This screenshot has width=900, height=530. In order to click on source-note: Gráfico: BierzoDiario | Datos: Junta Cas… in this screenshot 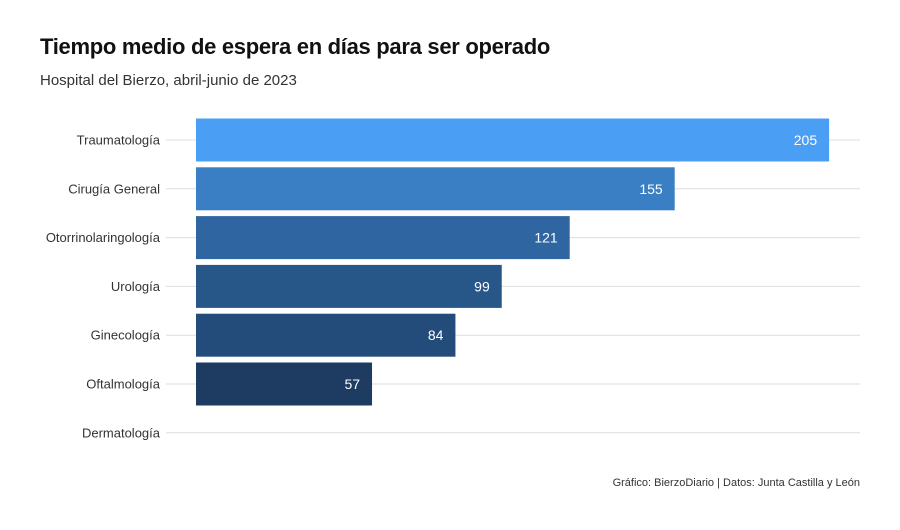, I will do `click(736, 483)`.